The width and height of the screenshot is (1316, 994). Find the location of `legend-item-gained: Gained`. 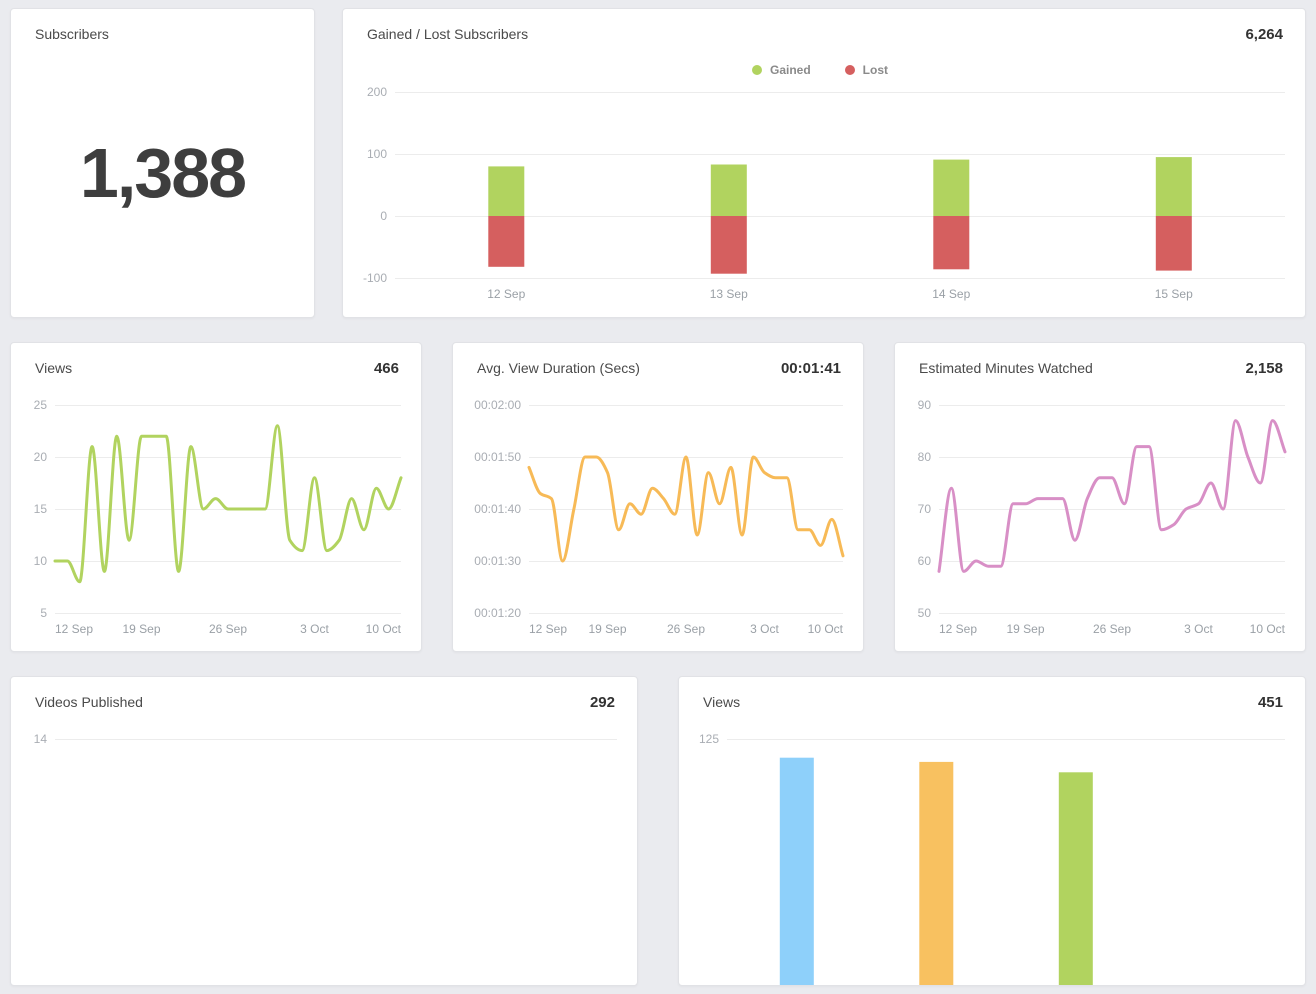

legend-item-gained: Gained is located at coordinates (781, 70).